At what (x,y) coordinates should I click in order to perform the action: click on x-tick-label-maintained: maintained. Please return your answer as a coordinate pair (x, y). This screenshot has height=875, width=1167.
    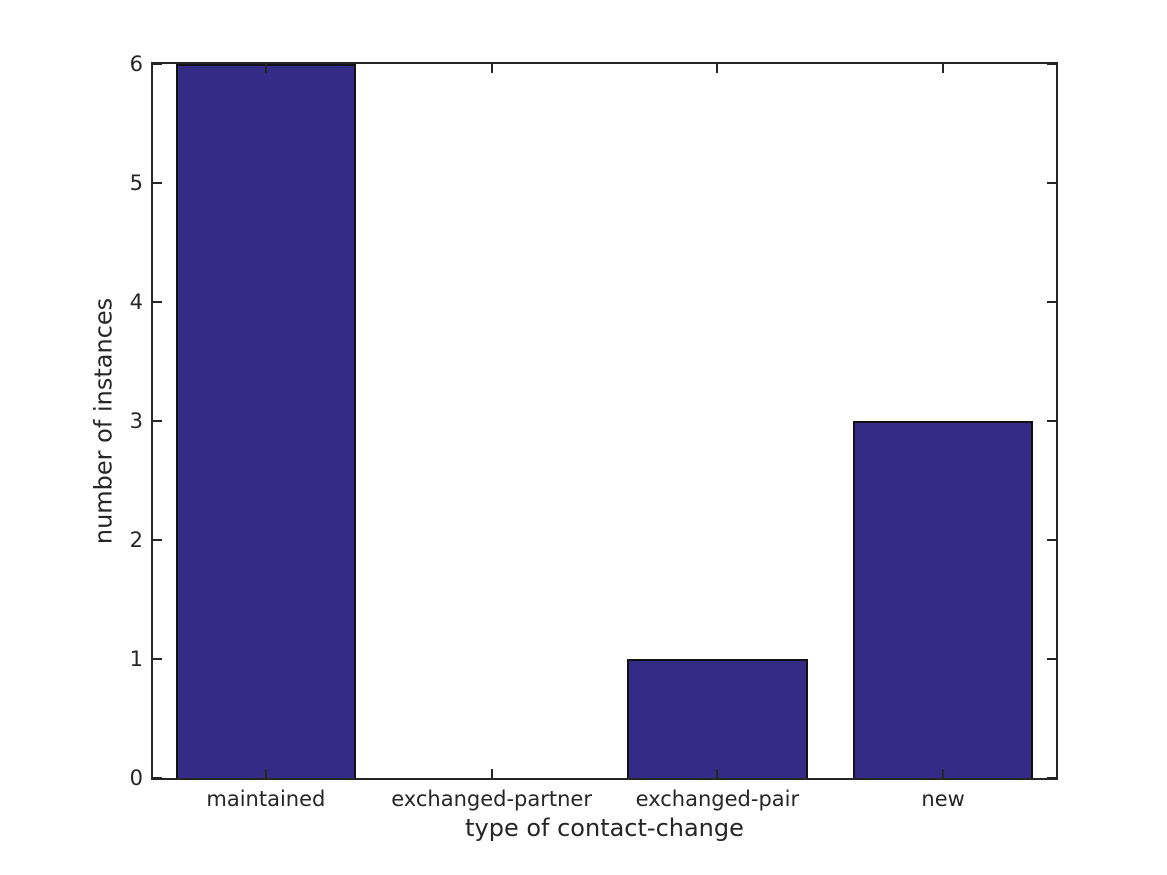
    Looking at the image, I should click on (266, 799).